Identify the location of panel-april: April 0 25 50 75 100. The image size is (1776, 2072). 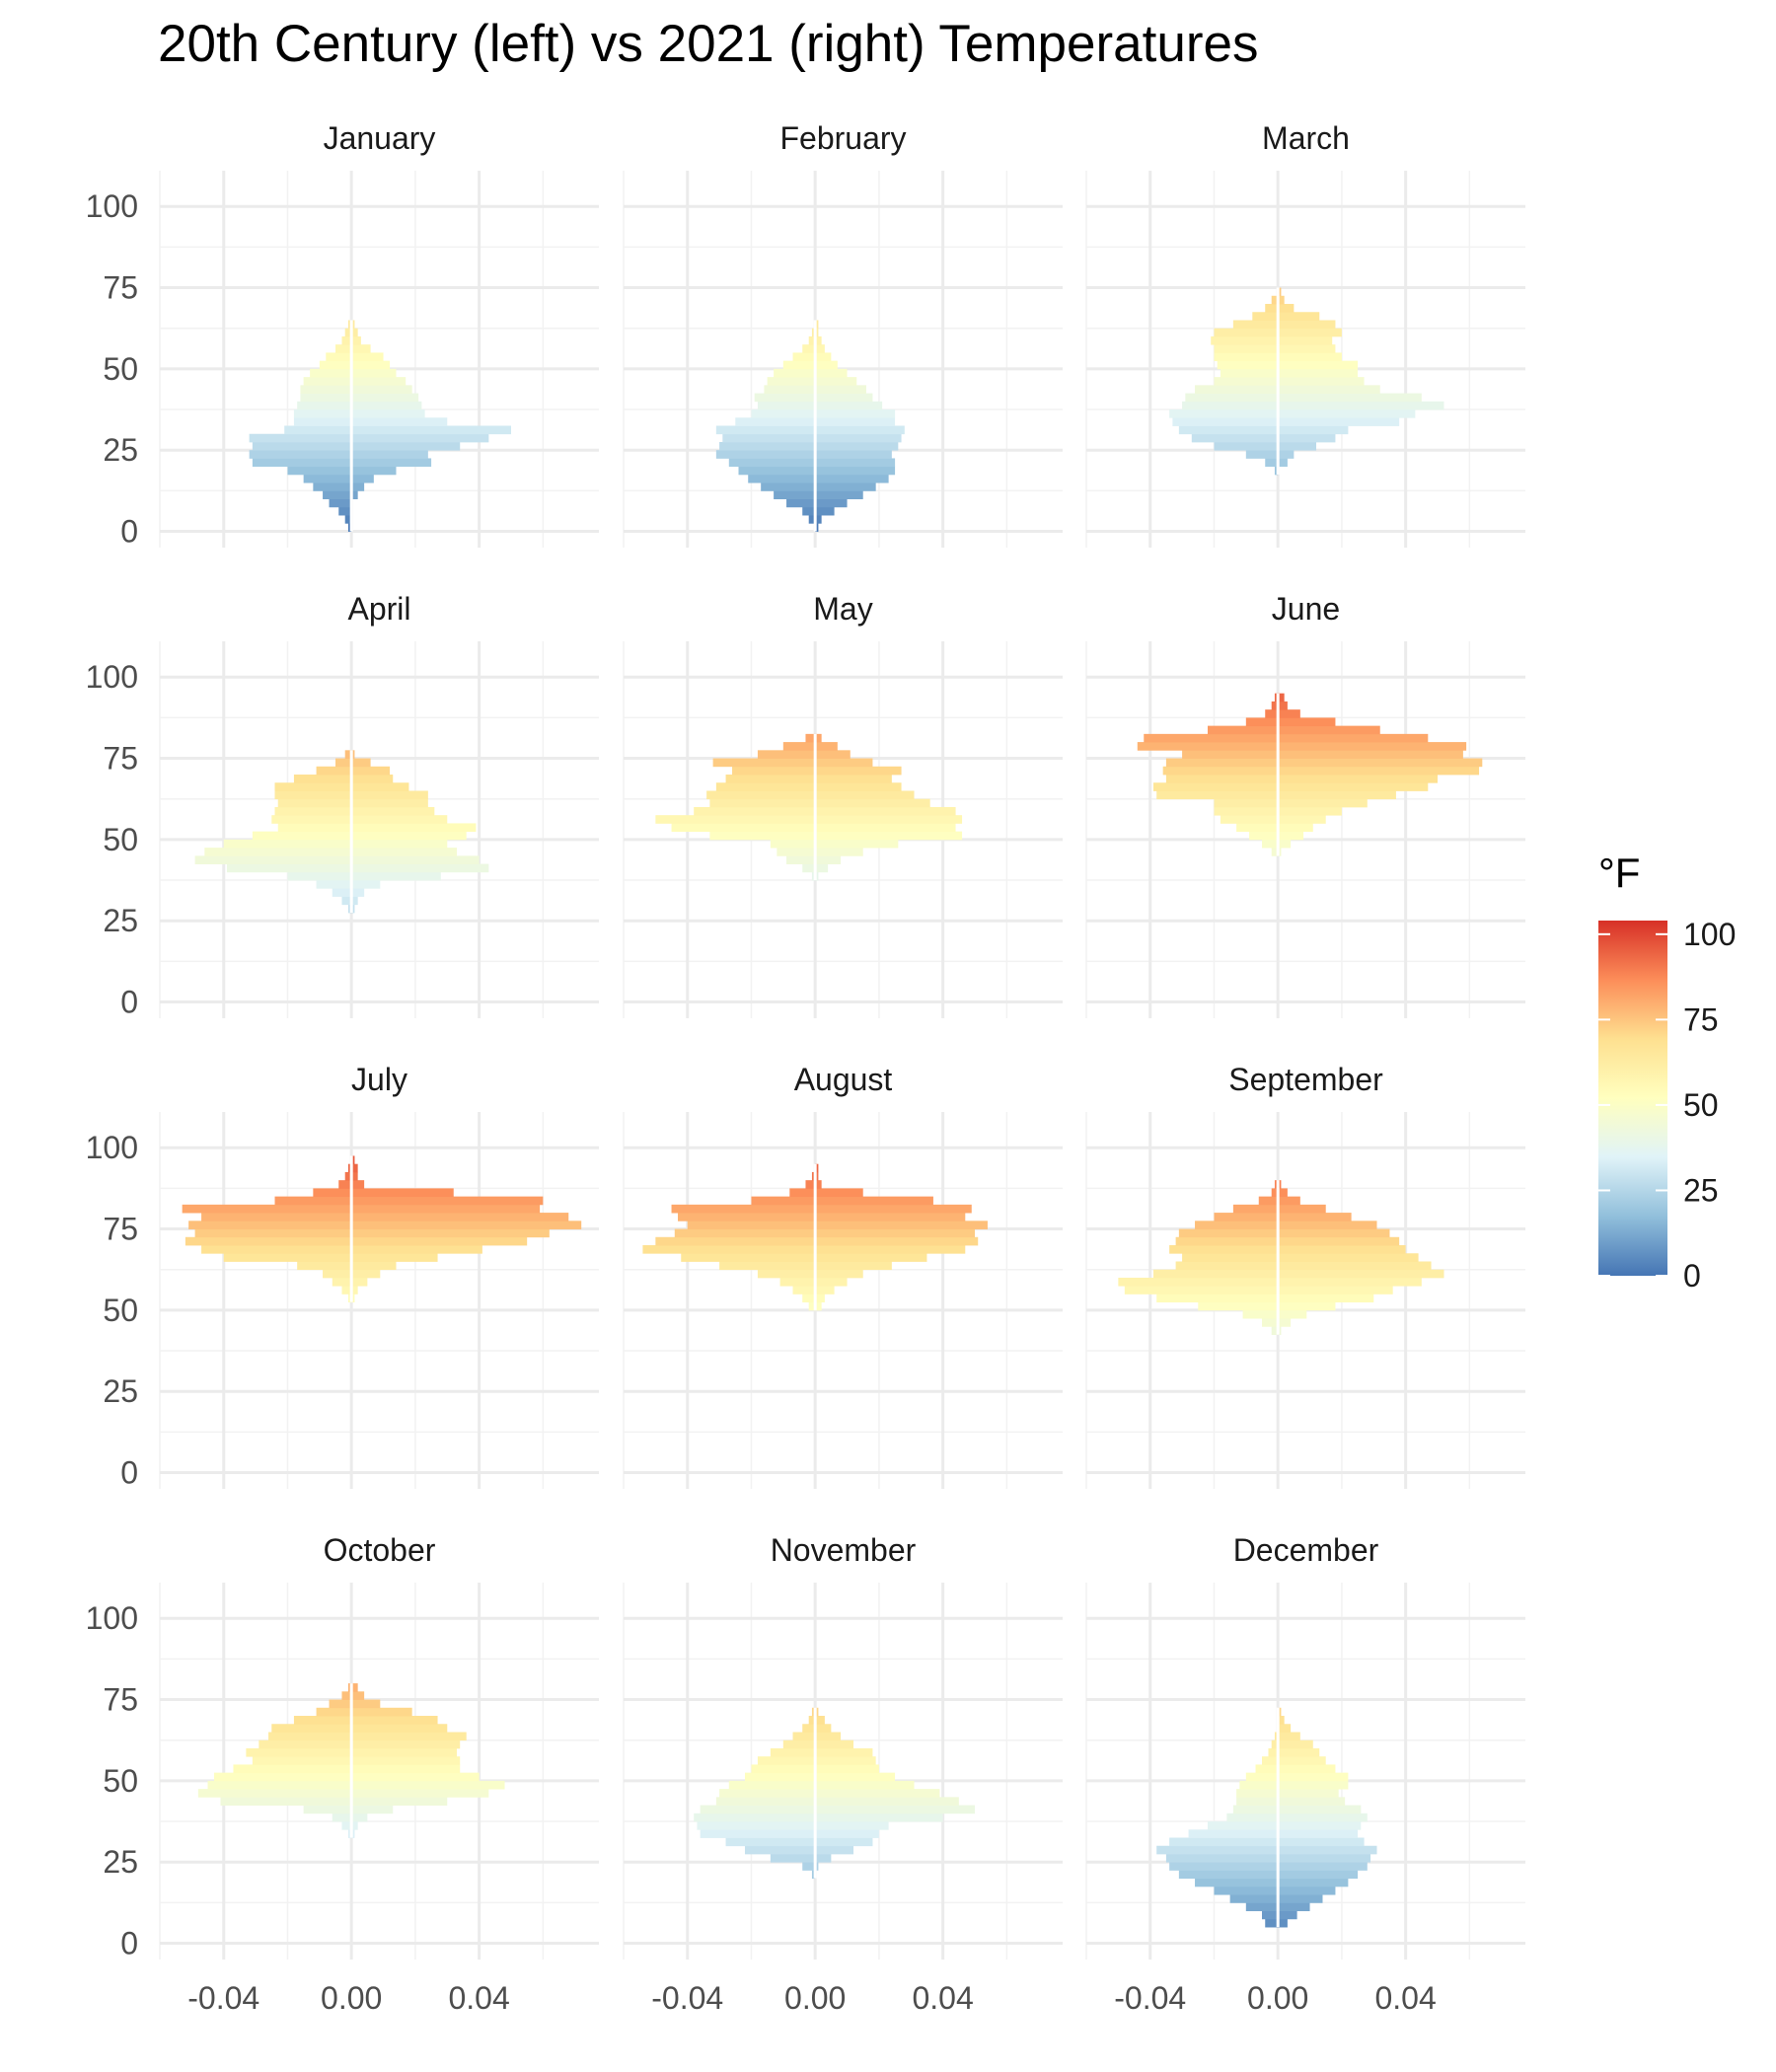
(342, 806).